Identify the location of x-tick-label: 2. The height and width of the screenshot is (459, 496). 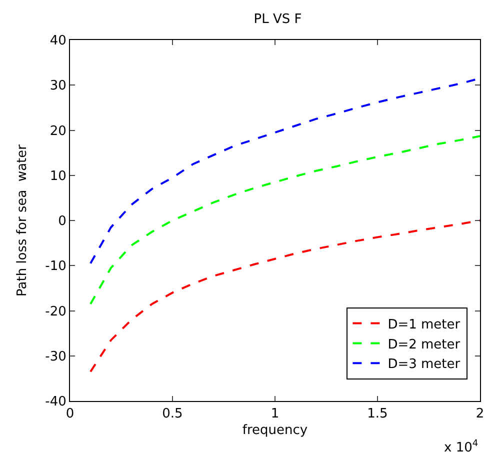
(480, 414).